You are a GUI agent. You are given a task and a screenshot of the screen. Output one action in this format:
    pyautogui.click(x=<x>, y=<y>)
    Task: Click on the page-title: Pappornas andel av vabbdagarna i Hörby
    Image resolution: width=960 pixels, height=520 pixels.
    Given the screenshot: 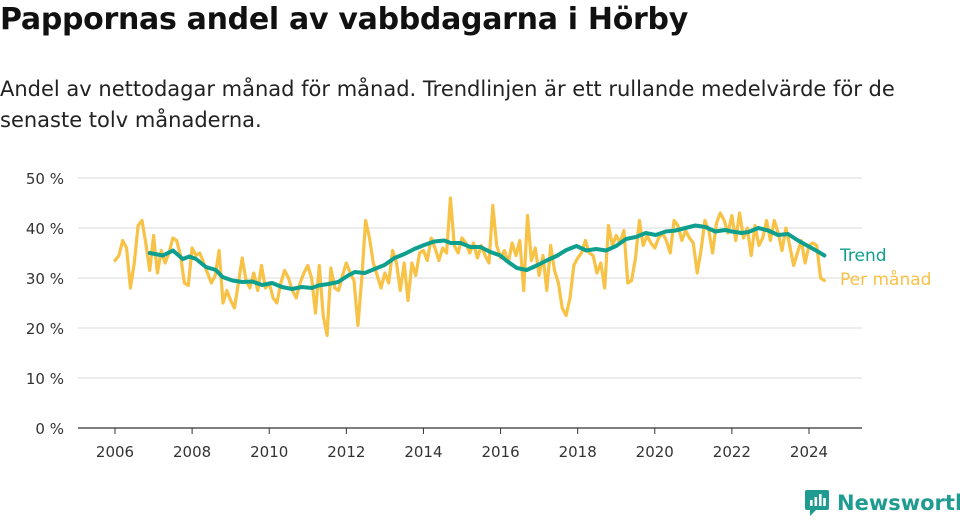 What is the action you would take?
    pyautogui.click(x=344, y=19)
    